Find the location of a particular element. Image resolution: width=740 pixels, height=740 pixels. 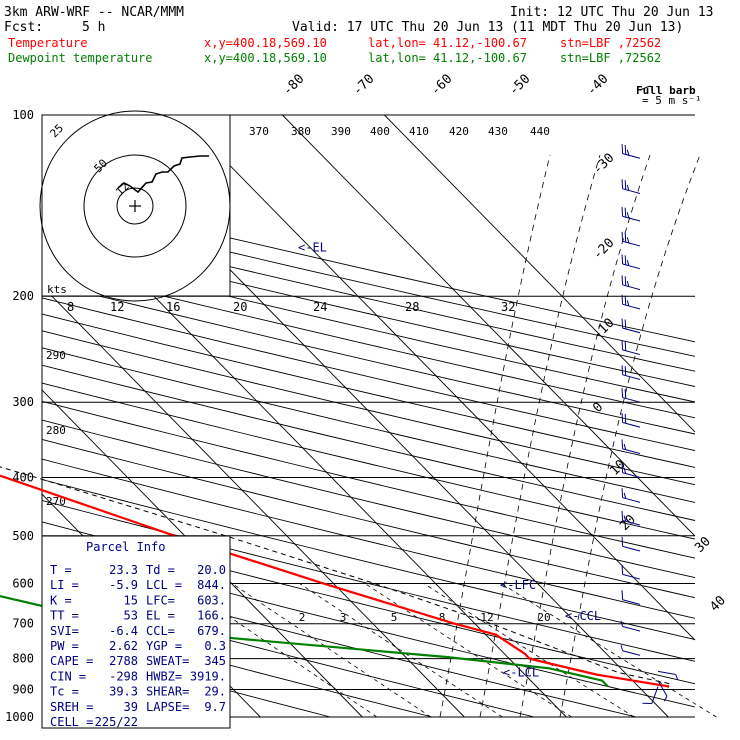

wind-barbs is located at coordinates (649, 424).